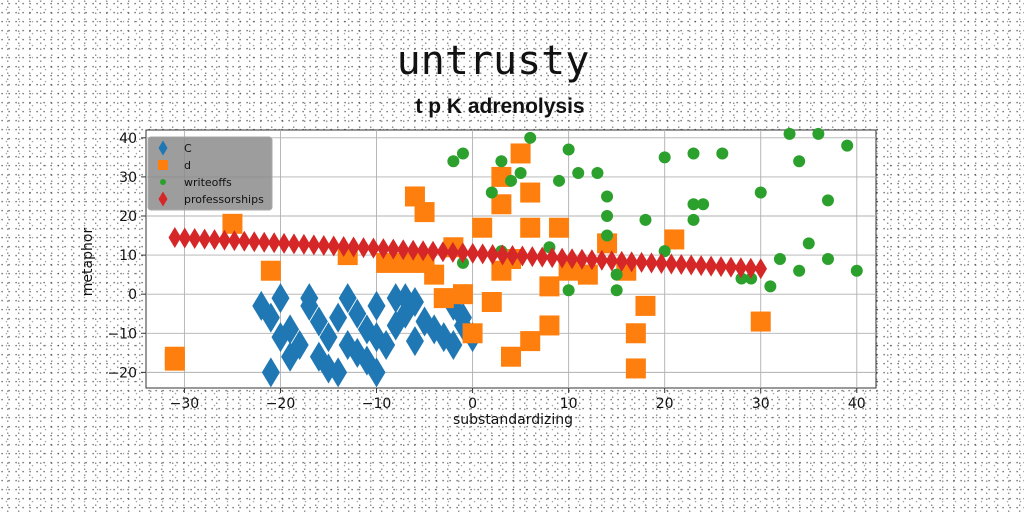  I want to click on x-tick-label: 40, so click(857, 404).